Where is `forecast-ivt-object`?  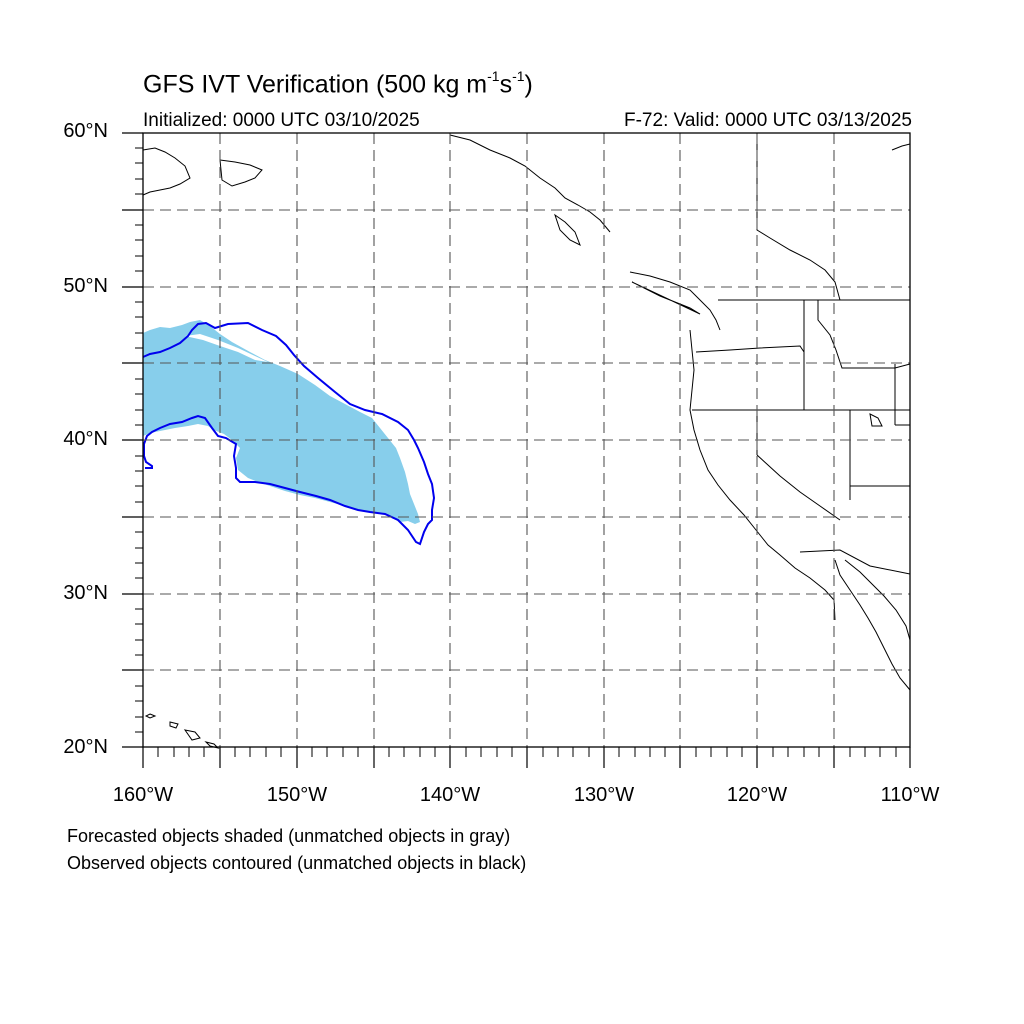 forecast-ivt-object is located at coordinates (281, 422).